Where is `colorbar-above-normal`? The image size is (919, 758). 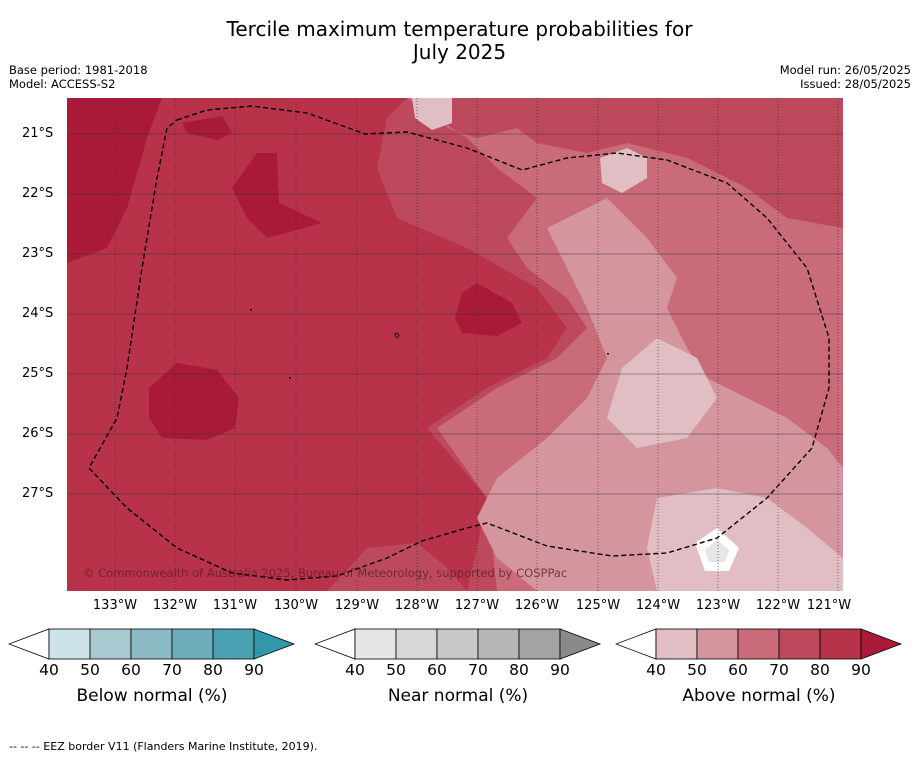
colorbar-above-normal is located at coordinates (759, 644).